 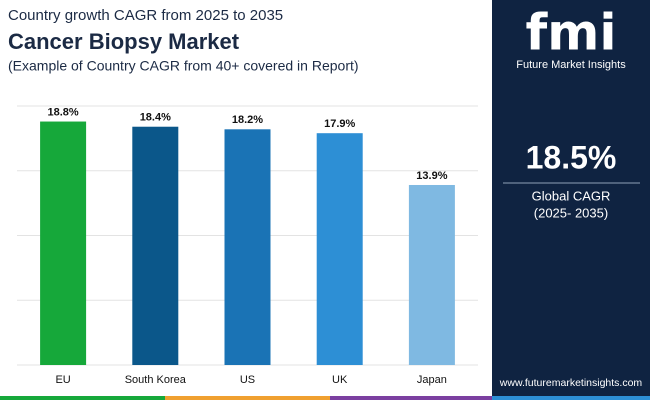 I want to click on x-tick-label: South Korea, so click(x=156, y=380).